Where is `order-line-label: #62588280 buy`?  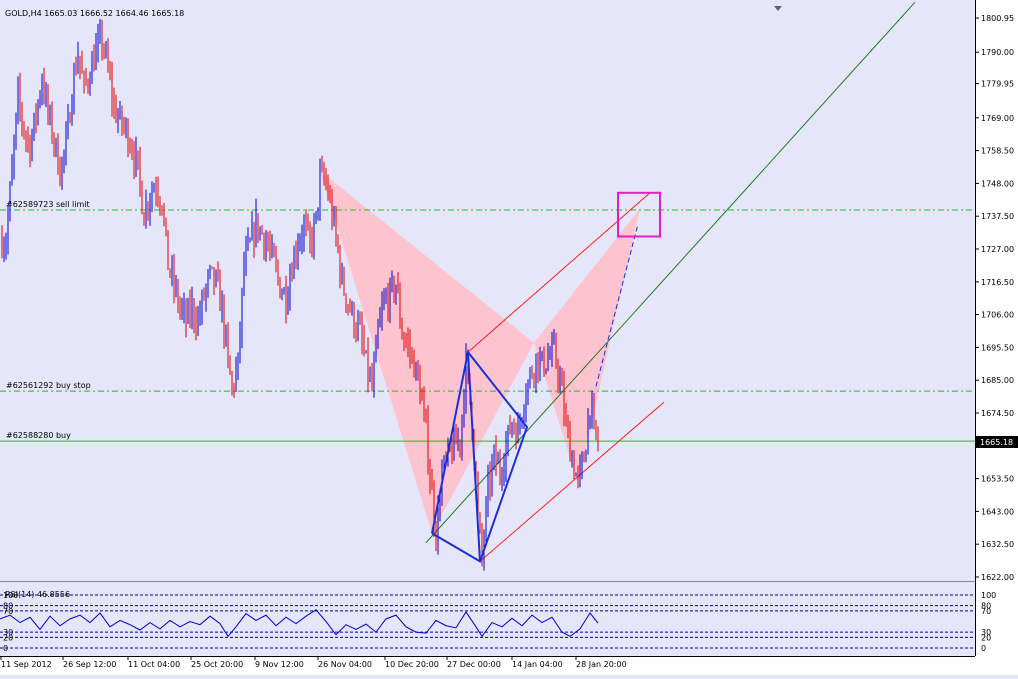 order-line-label: #62588280 buy is located at coordinates (38, 435).